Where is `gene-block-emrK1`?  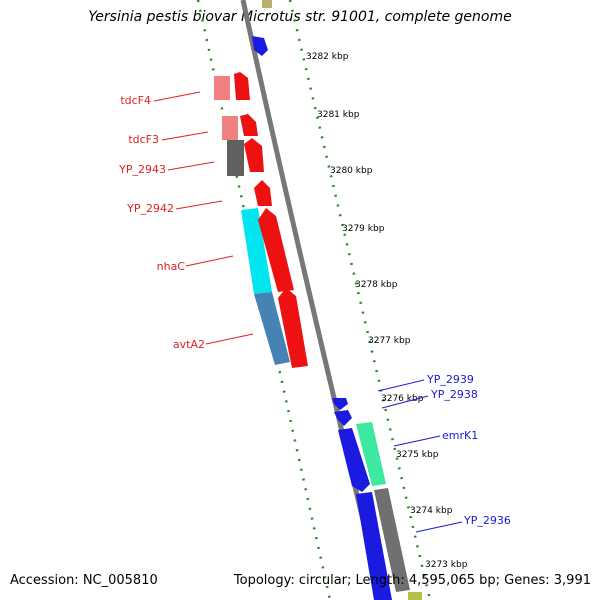
gene-block-emrK1 is located at coordinates (371, 454).